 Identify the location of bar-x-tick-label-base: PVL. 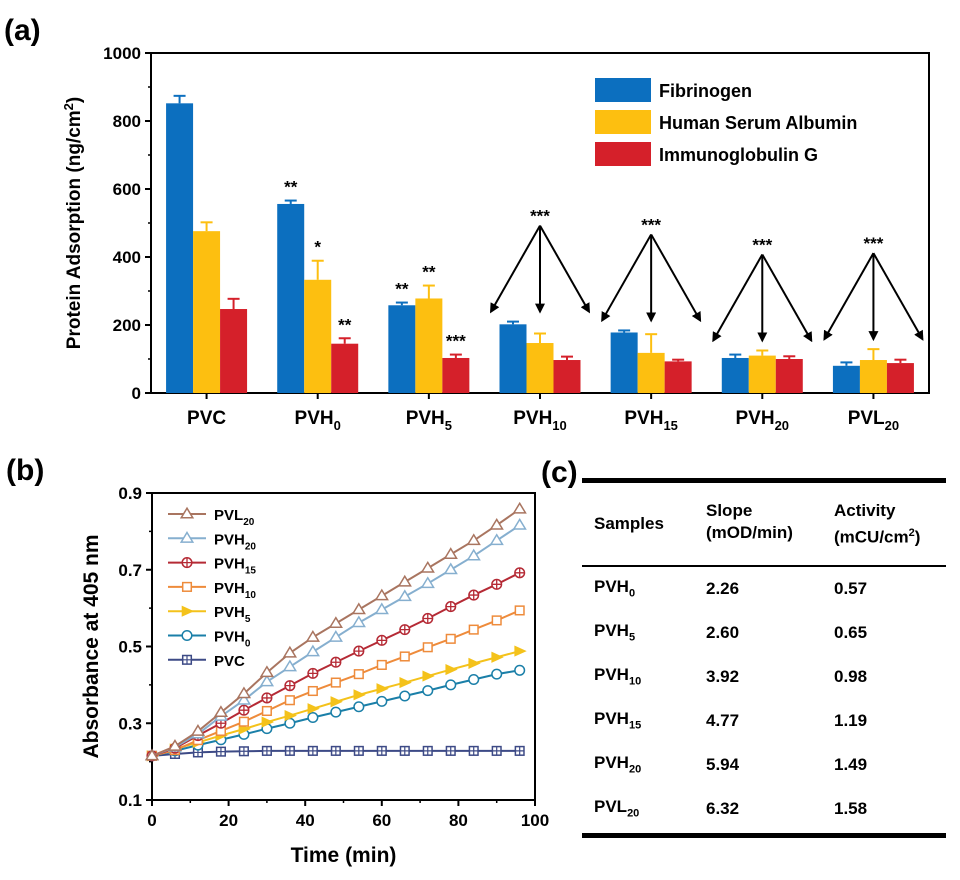
(866, 418).